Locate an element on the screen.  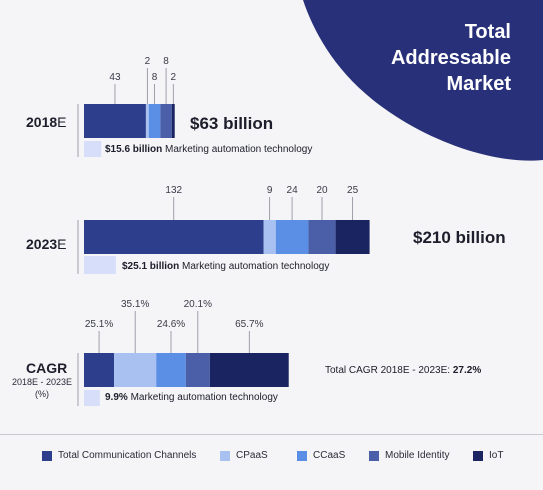
row-label-cagr: CAGR is located at coordinates (47, 368).